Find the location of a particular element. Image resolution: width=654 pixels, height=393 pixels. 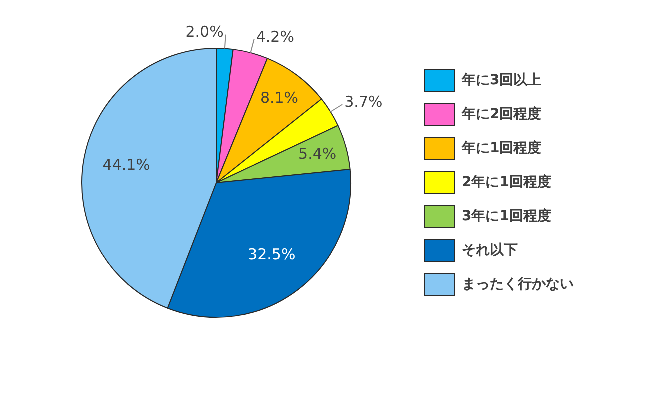

data-label: 4.2% is located at coordinates (275, 37).